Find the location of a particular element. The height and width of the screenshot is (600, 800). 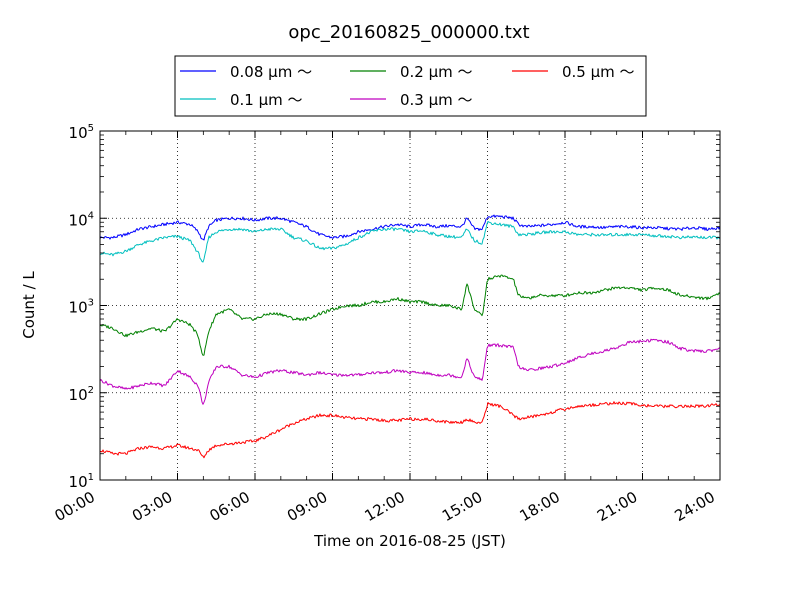

x-tick-label: 00:00 is located at coordinates (75, 506).